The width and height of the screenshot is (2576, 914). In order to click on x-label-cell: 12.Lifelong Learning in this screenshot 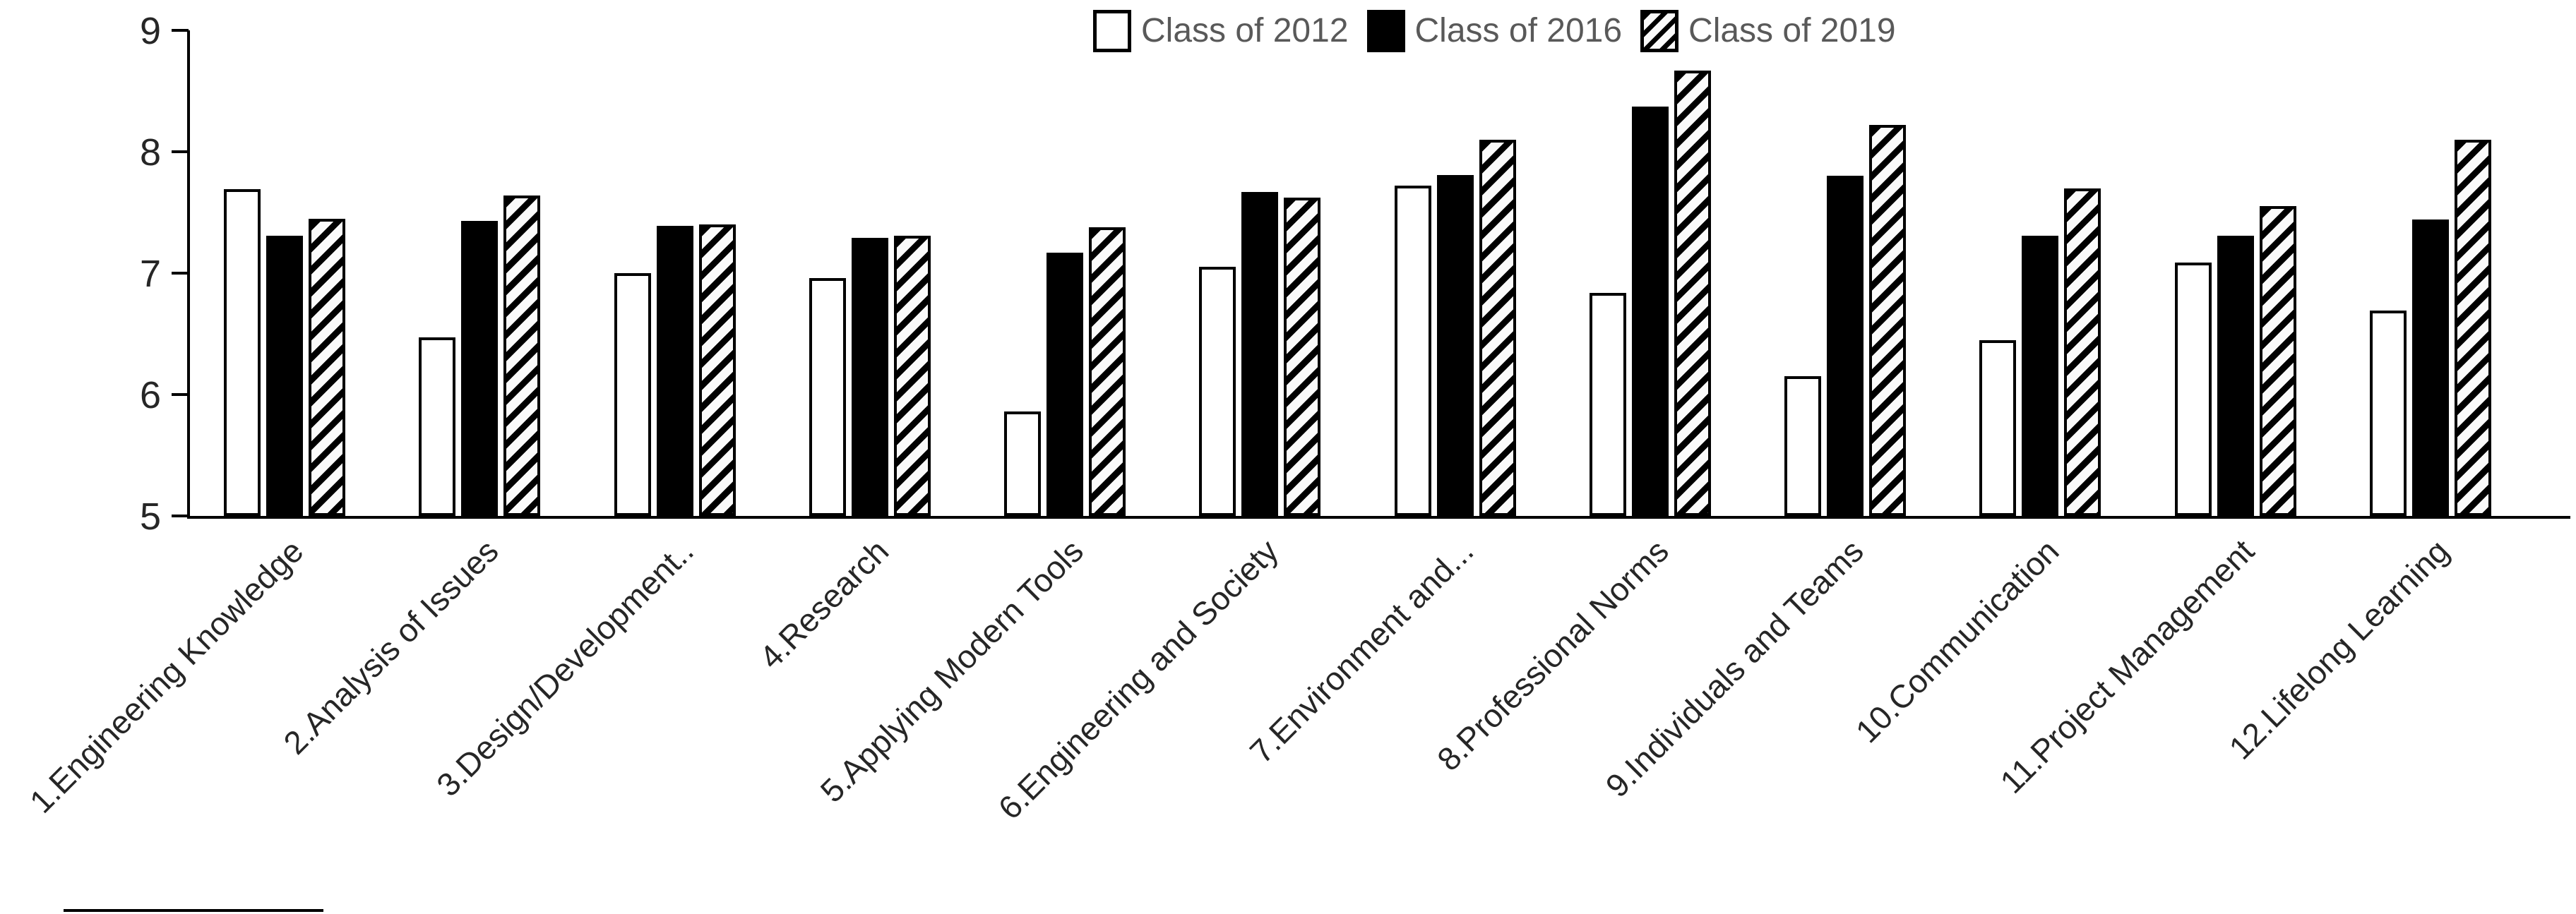, I will do `click(2356, 718)`.